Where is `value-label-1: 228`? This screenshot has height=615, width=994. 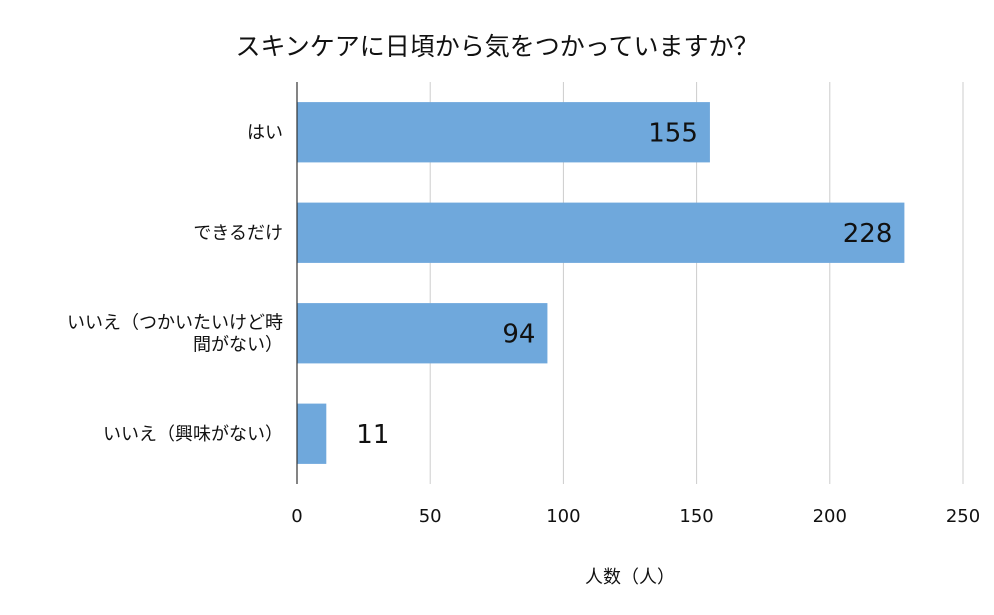
value-label-1: 228 is located at coordinates (868, 234).